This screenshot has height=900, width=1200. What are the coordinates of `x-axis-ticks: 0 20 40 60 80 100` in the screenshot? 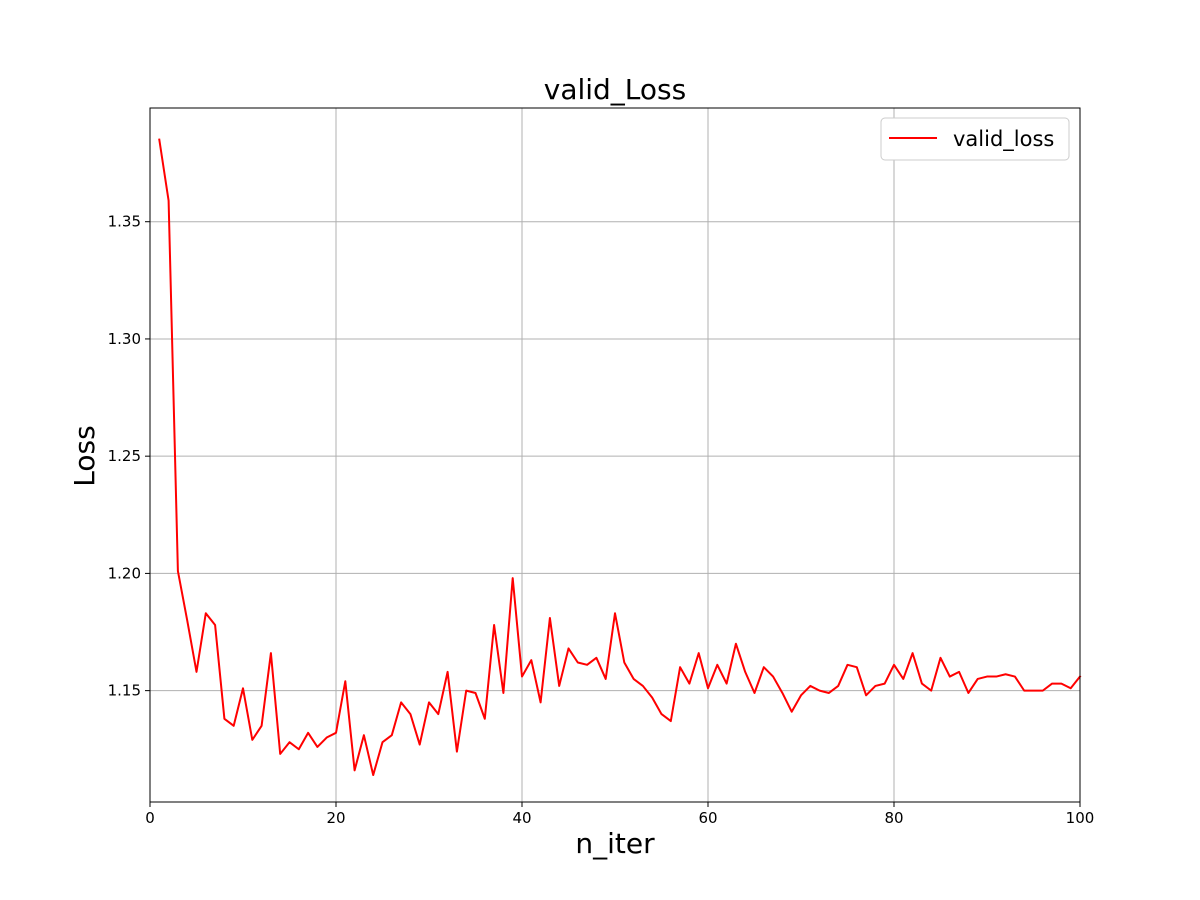 It's located at (619, 814).